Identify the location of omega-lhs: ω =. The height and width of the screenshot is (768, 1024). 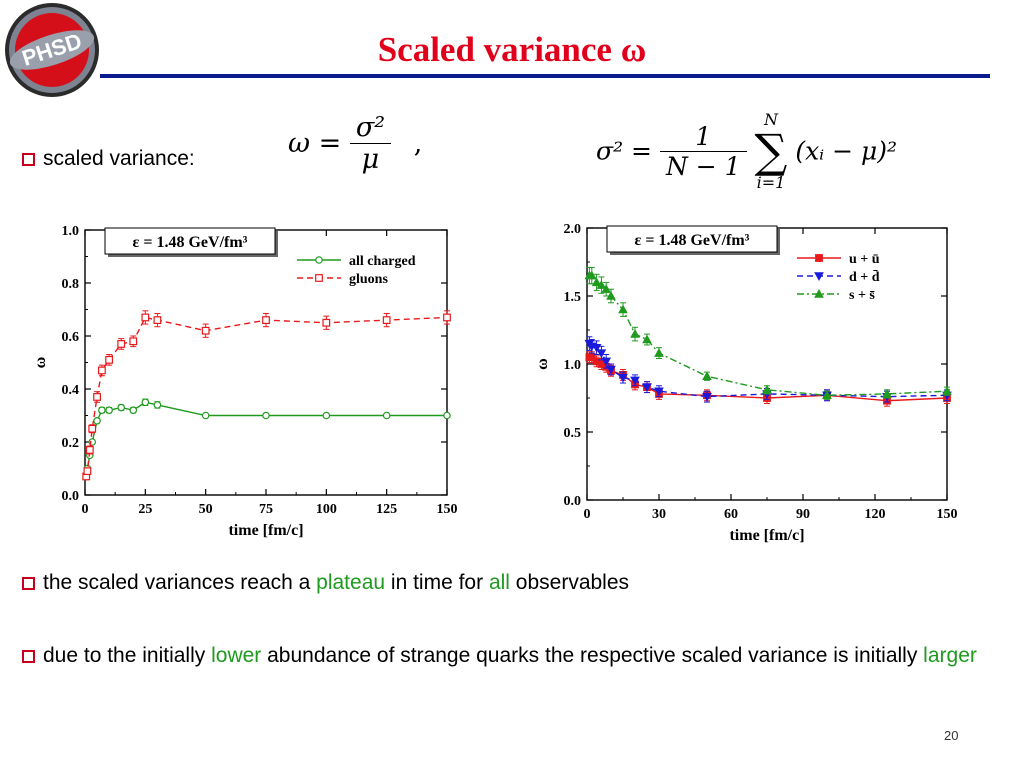
(315, 143).